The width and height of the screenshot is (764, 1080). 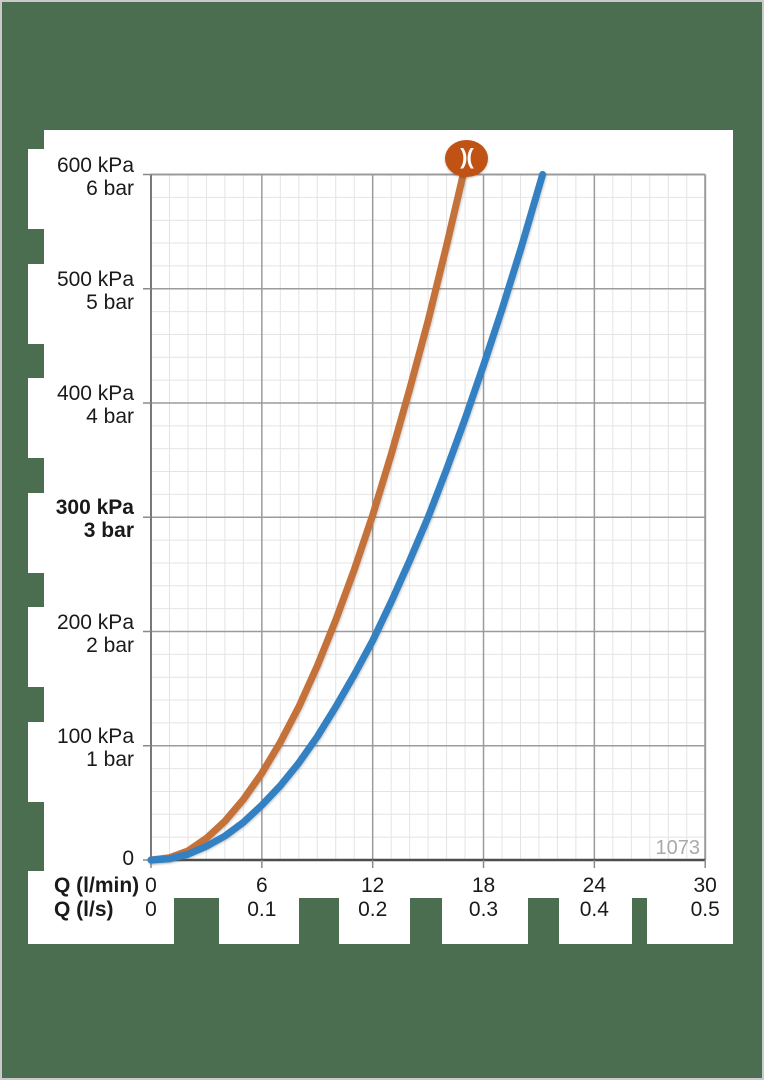 I want to click on y-tick-label-500: 500 kPa 5 bar, so click(x=95, y=290).